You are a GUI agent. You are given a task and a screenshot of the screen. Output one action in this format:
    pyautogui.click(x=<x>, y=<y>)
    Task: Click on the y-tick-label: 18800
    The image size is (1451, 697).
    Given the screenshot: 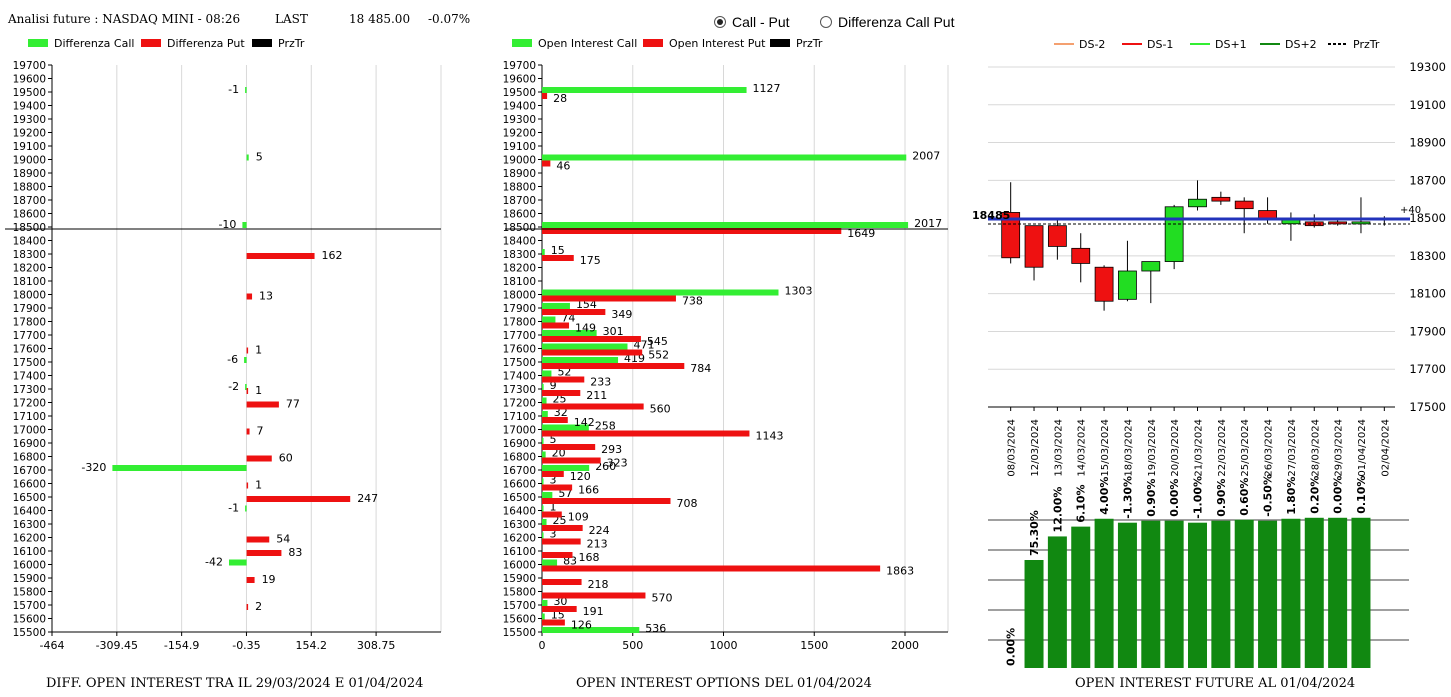 What is the action you would take?
    pyautogui.click(x=29, y=188)
    